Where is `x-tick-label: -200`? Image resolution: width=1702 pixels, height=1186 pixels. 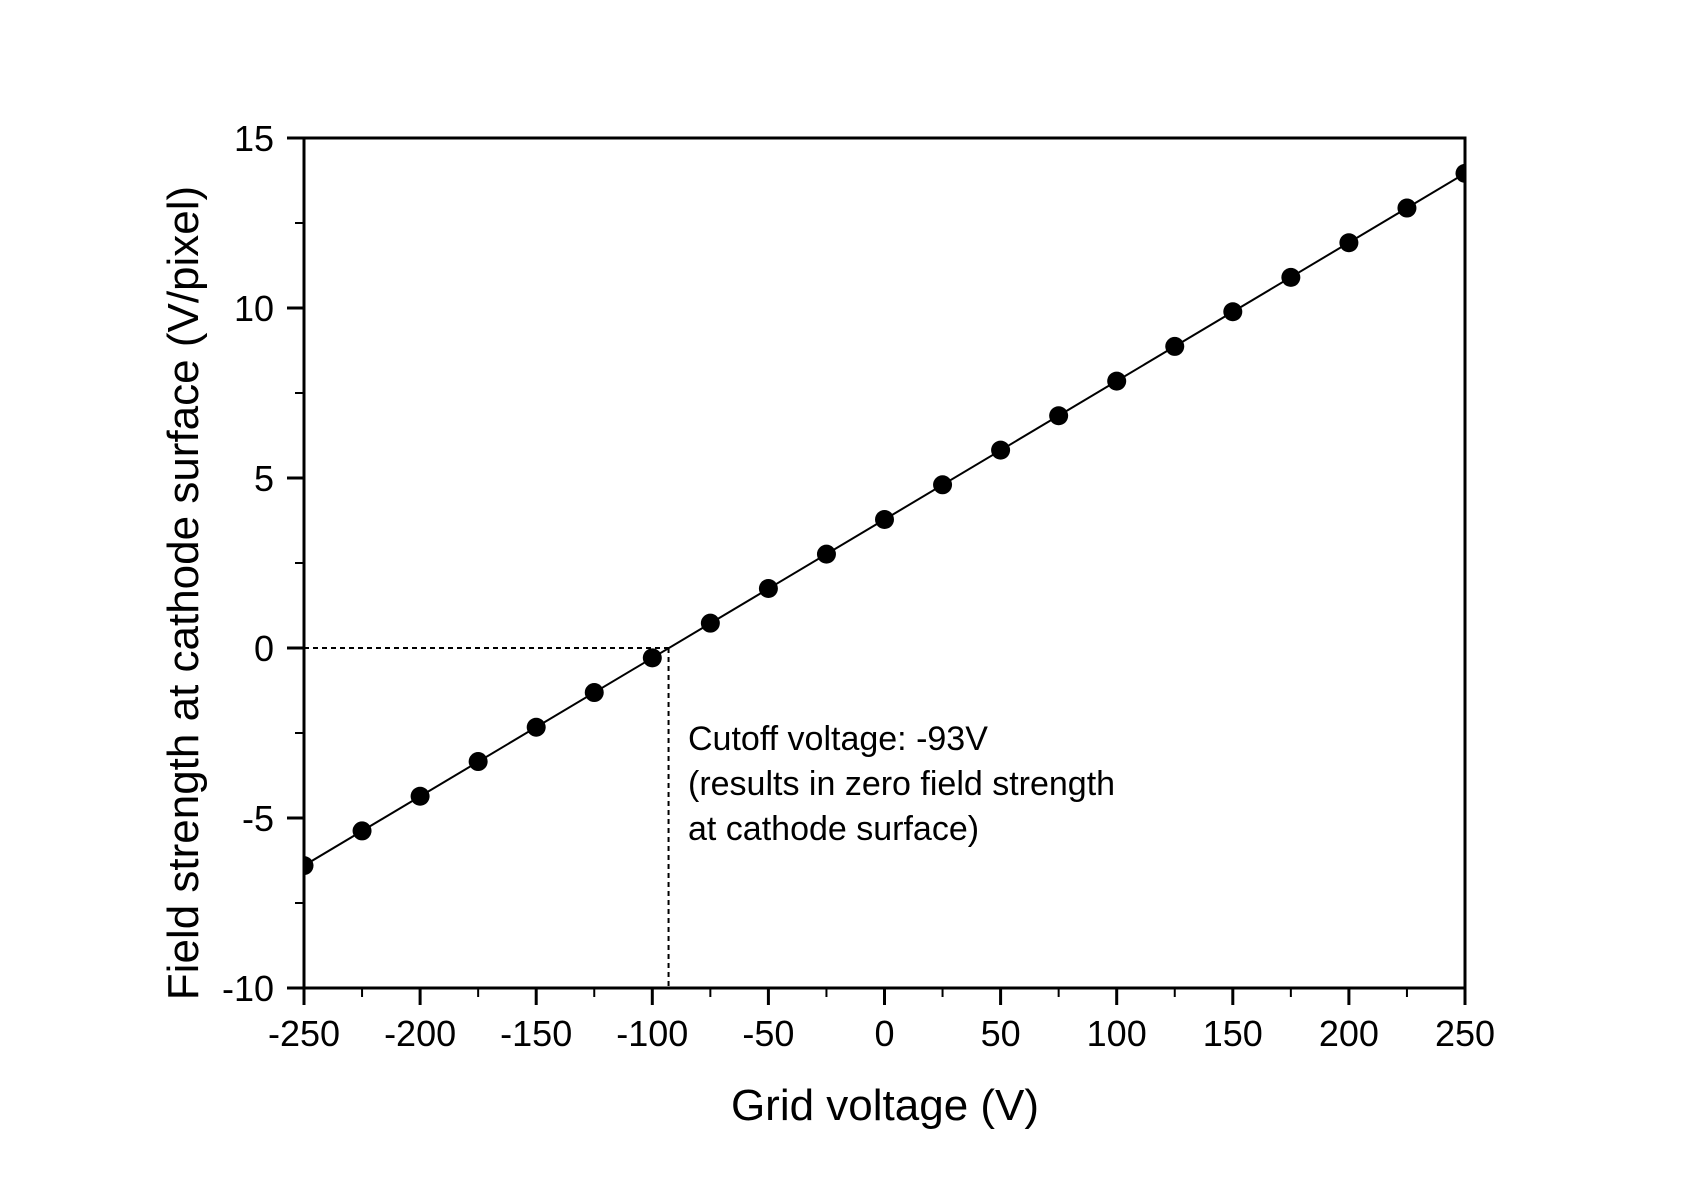
x-tick-label: -200 is located at coordinates (420, 1033).